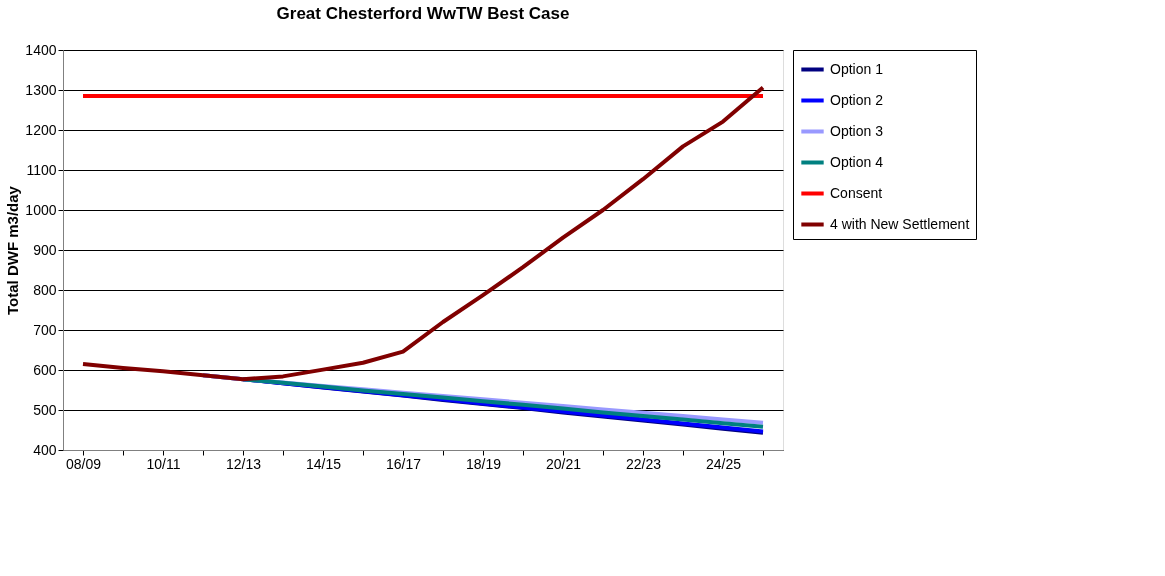  Describe the element at coordinates (563, 463) in the screenshot. I see `x-tick-label: 20/21` at that location.